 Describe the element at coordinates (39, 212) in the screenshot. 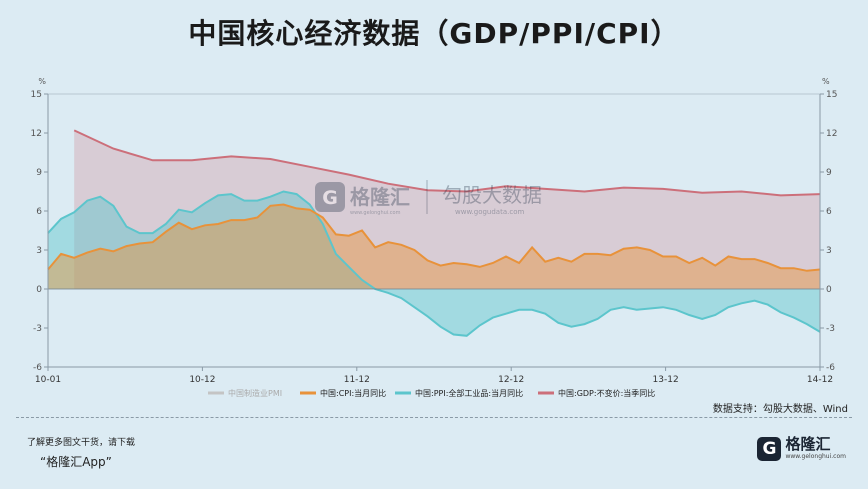

I see `y-tick-label-left: 6` at that location.